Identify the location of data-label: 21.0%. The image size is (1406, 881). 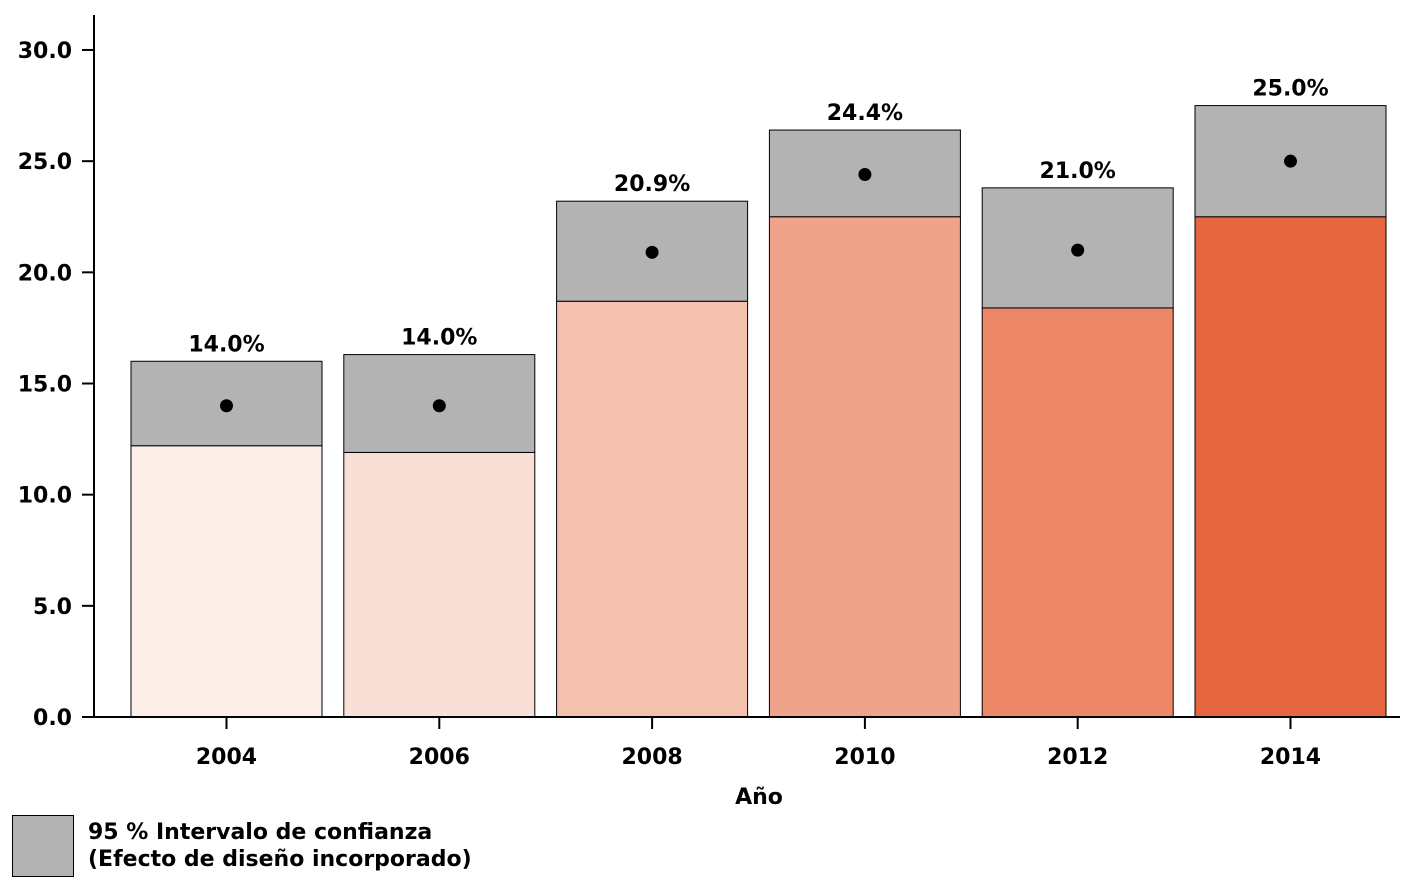
(1078, 171).